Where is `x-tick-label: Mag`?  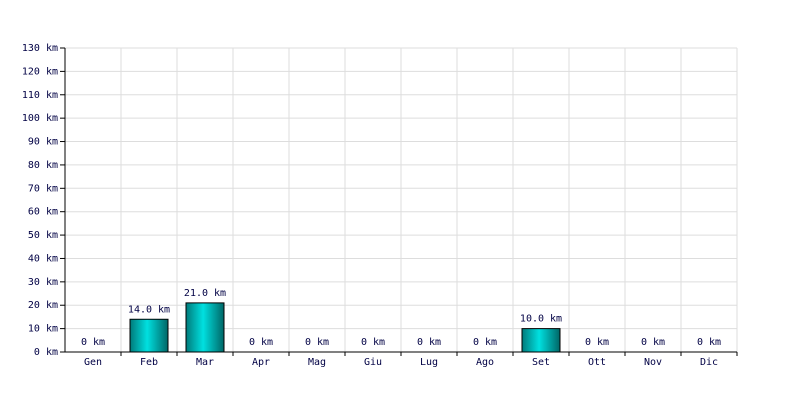 x-tick-label: Mag is located at coordinates (317, 362).